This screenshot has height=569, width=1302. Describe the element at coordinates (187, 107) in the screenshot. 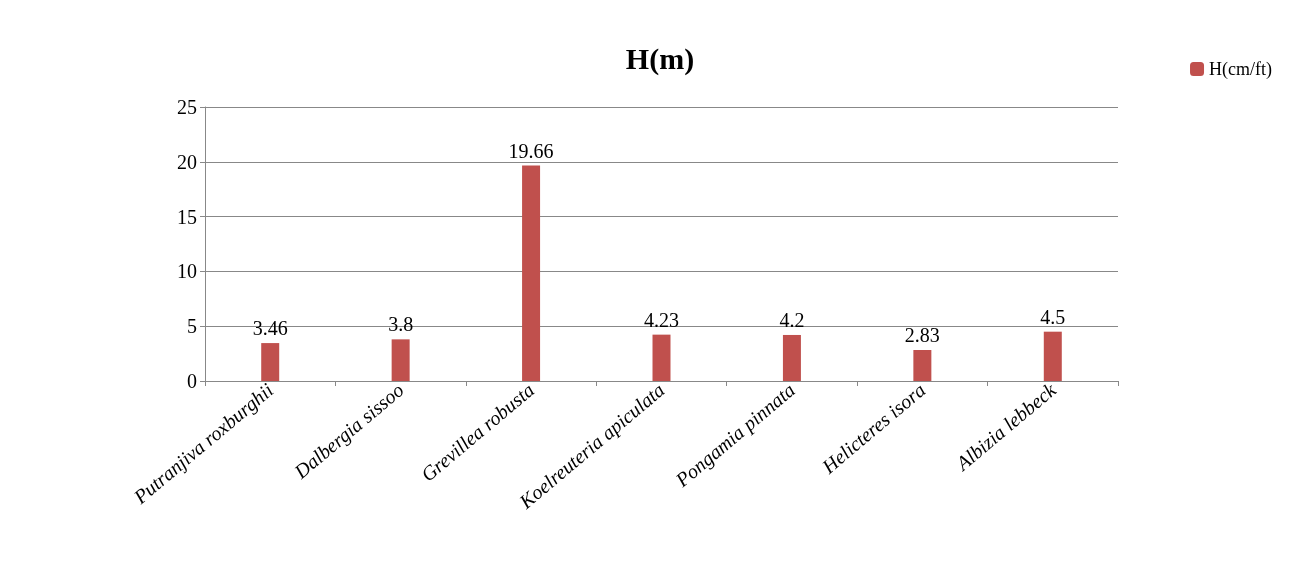

I see `y-tick-label: 25` at that location.